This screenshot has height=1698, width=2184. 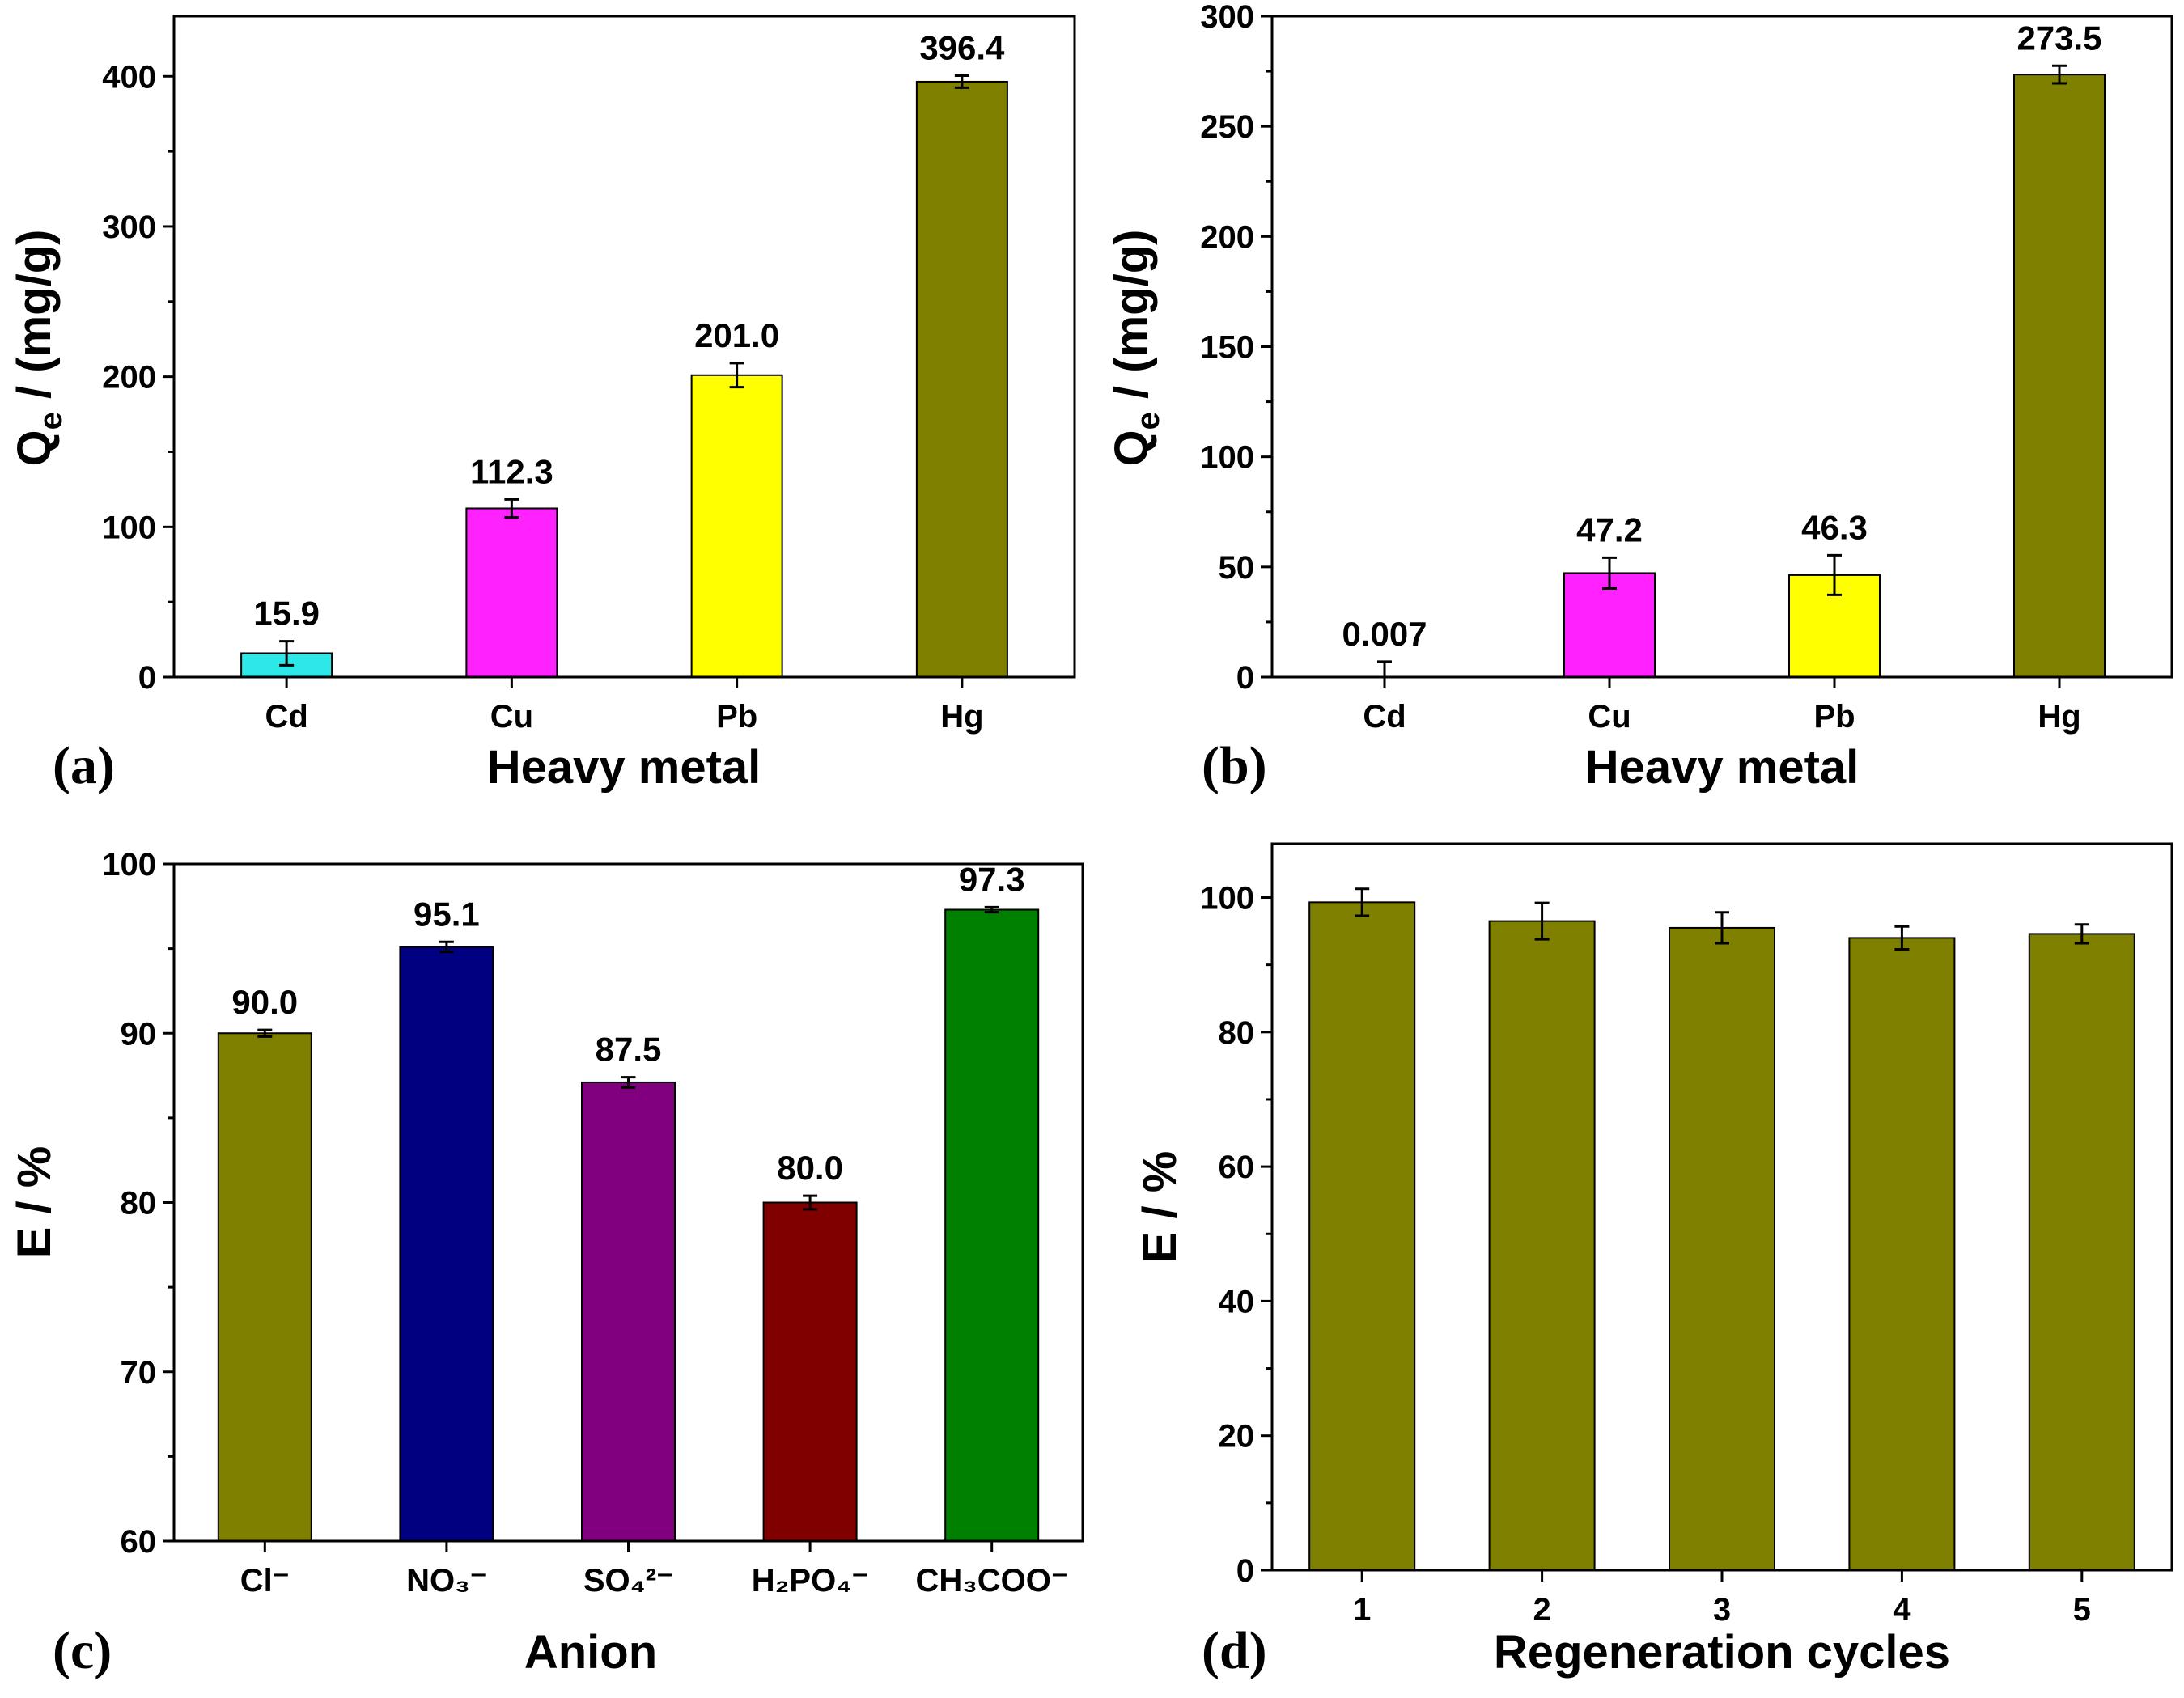 I want to click on panel-label-c: (c), so click(x=82, y=1650).